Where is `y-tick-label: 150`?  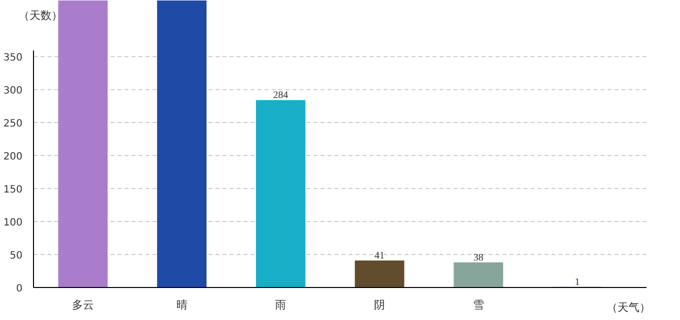 y-tick-label: 150 is located at coordinates (13, 190).